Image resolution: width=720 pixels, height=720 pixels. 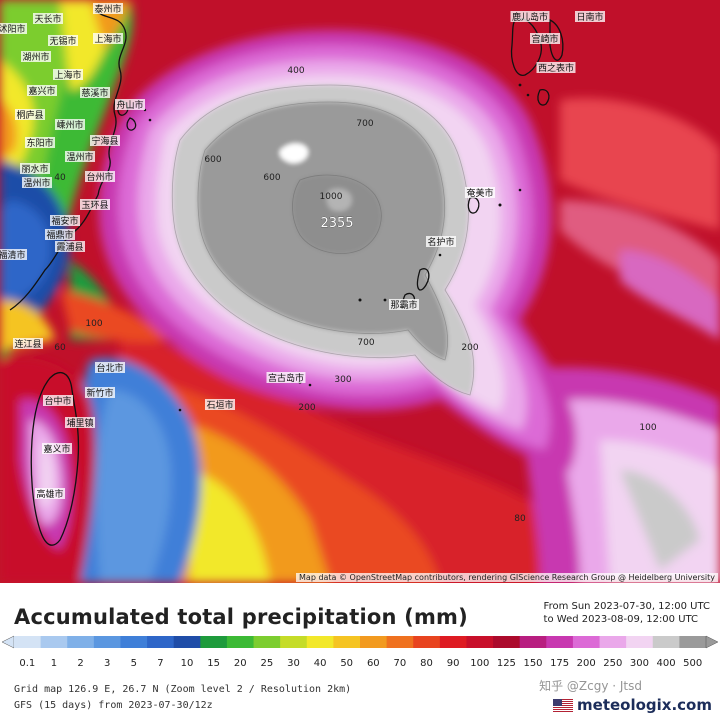 I want to click on contour-label: 600, so click(x=271, y=178).